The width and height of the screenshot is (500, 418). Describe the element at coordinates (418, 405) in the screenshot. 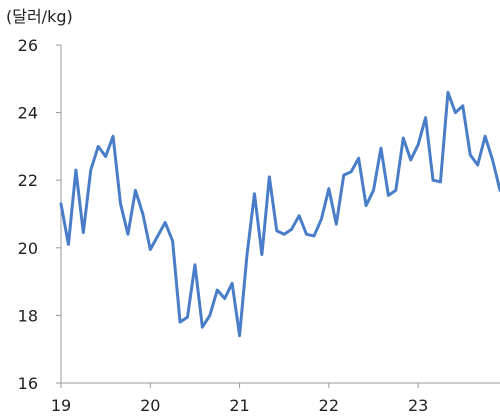

I see `x-tick-label: 23` at that location.